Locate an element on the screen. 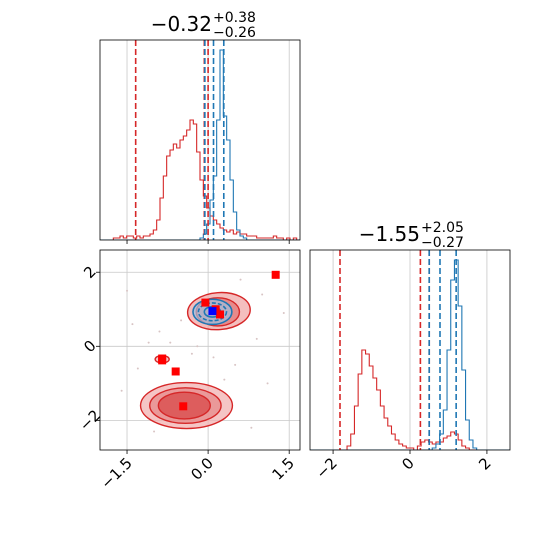 The height and width of the screenshot is (550, 550). hist2-blue-series is located at coordinates (410, 354).